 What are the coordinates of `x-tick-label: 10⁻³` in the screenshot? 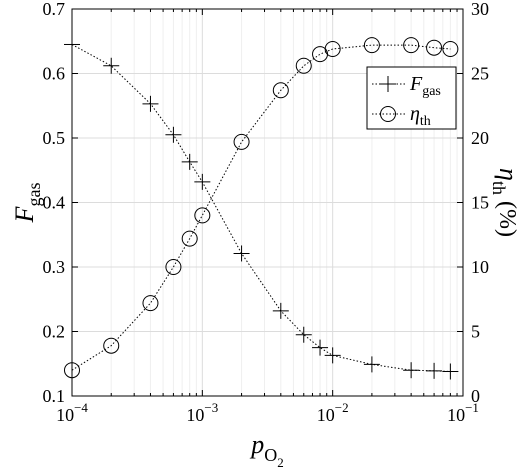 It's located at (202, 412).